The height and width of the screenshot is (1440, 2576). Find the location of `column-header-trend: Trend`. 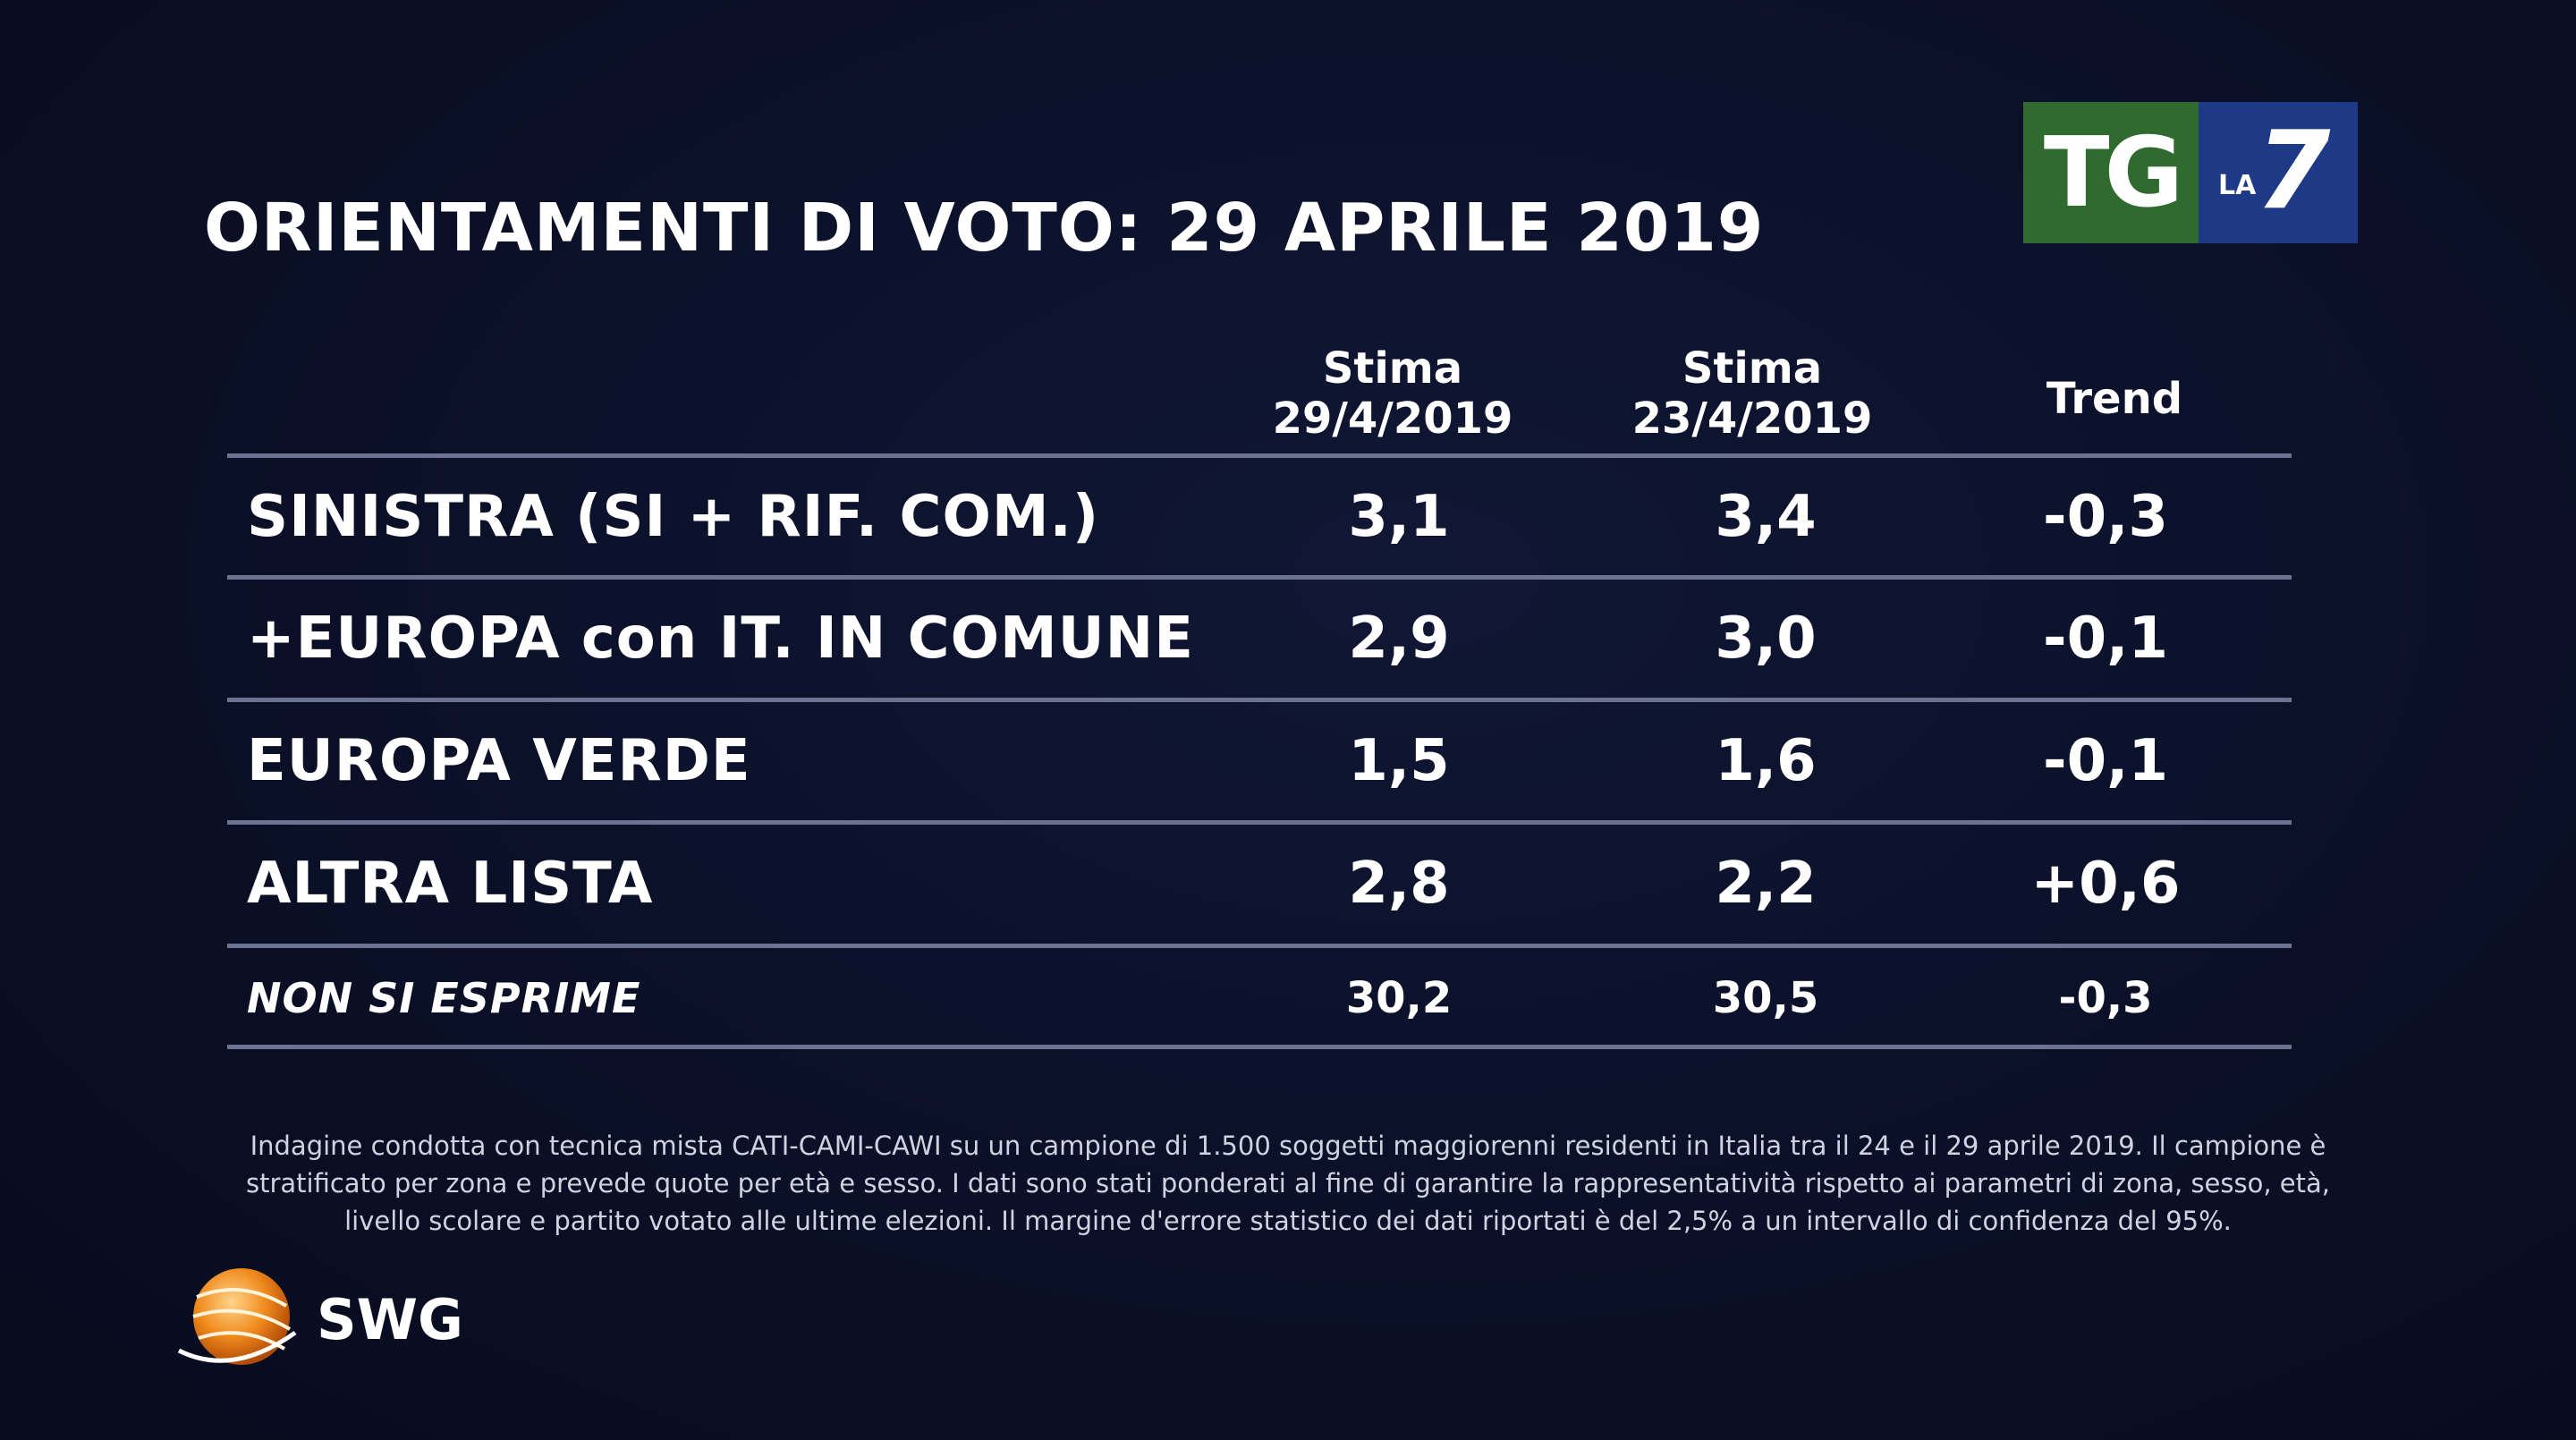

column-header-trend: Trend is located at coordinates (2114, 399).